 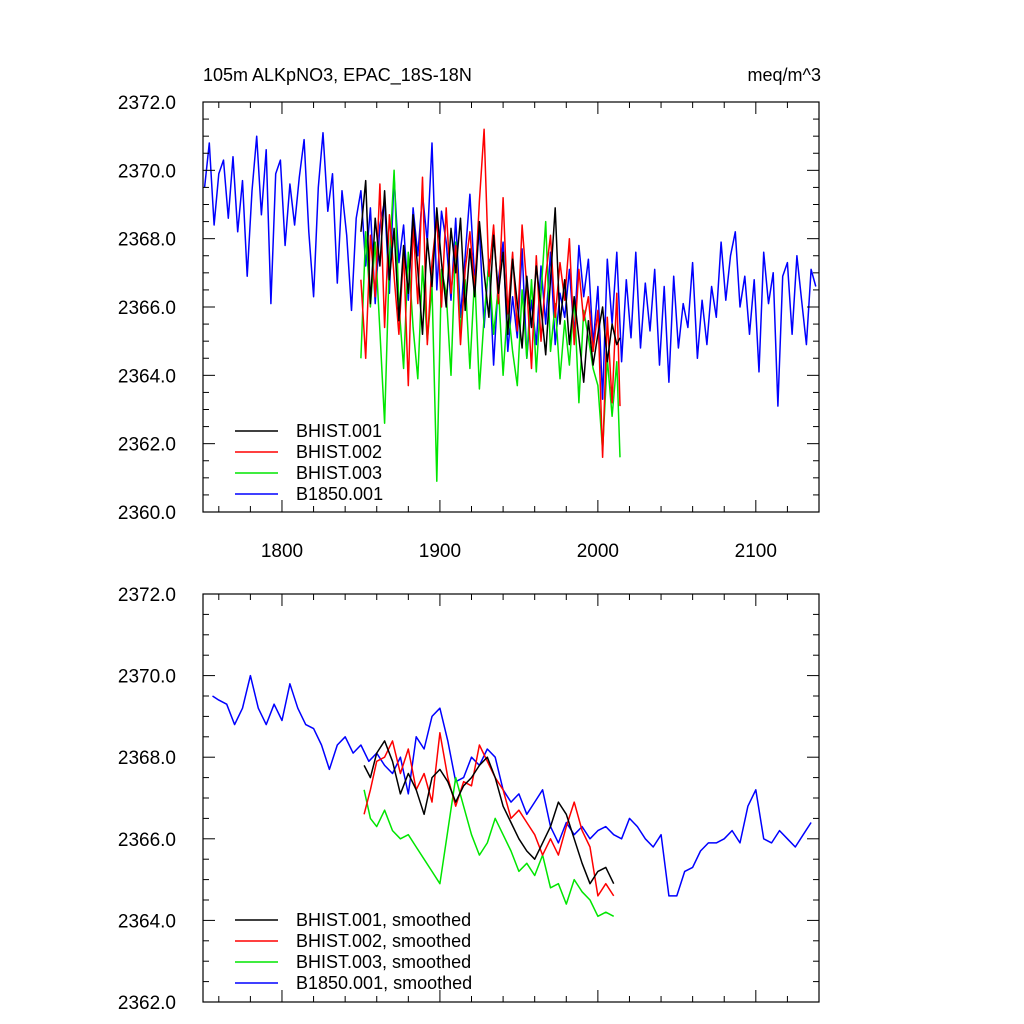 I want to click on bottom-legend-label: BHIST.002, smoothed, so click(x=383, y=941).